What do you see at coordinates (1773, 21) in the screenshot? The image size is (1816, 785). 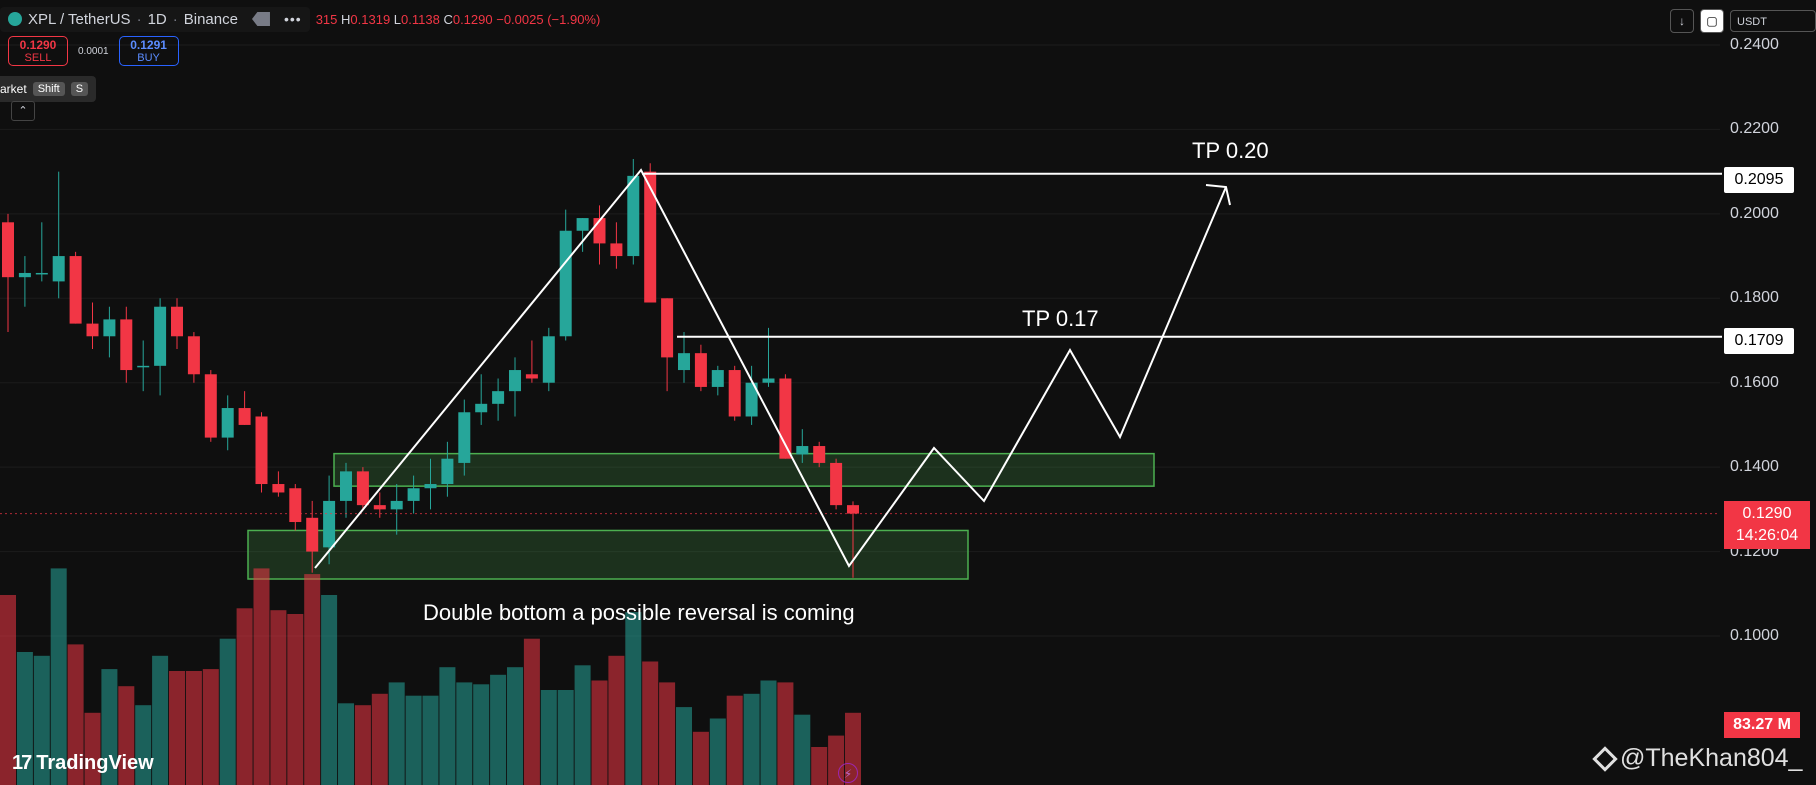 I see `currency-select: USDT` at bounding box center [1773, 21].